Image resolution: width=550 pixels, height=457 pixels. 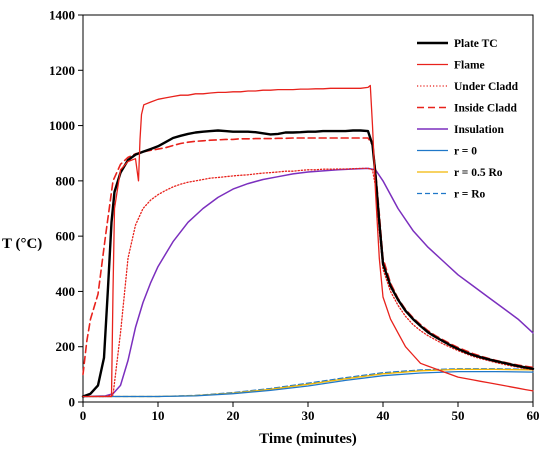 What do you see at coordinates (66, 291) in the screenshot?
I see `y-tick-label: 400` at bounding box center [66, 291].